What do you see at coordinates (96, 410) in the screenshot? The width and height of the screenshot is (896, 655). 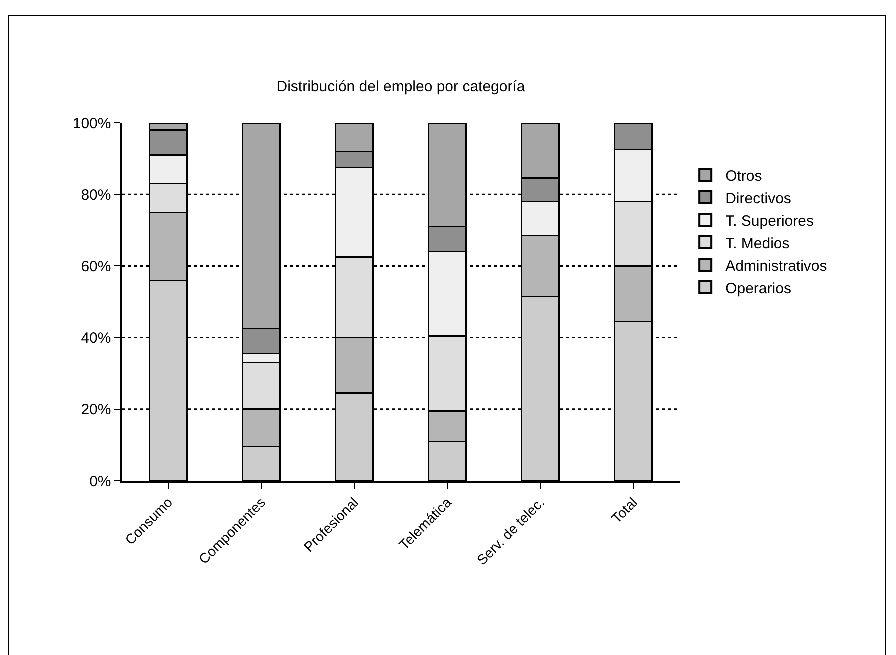 I see `y-tick-label: 20%` at bounding box center [96, 410].